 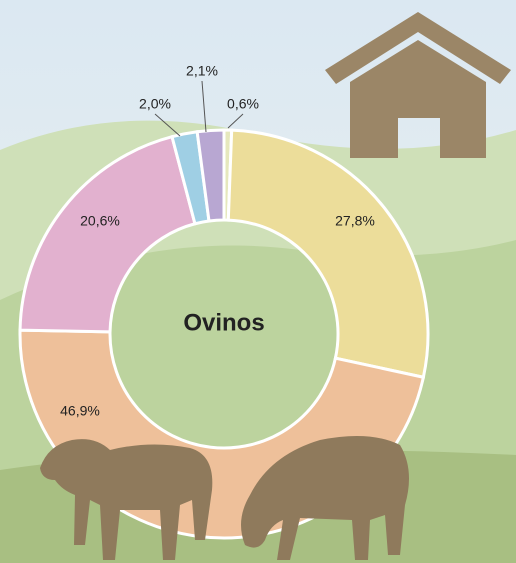 I want to click on donut-slice, so click(x=107, y=234).